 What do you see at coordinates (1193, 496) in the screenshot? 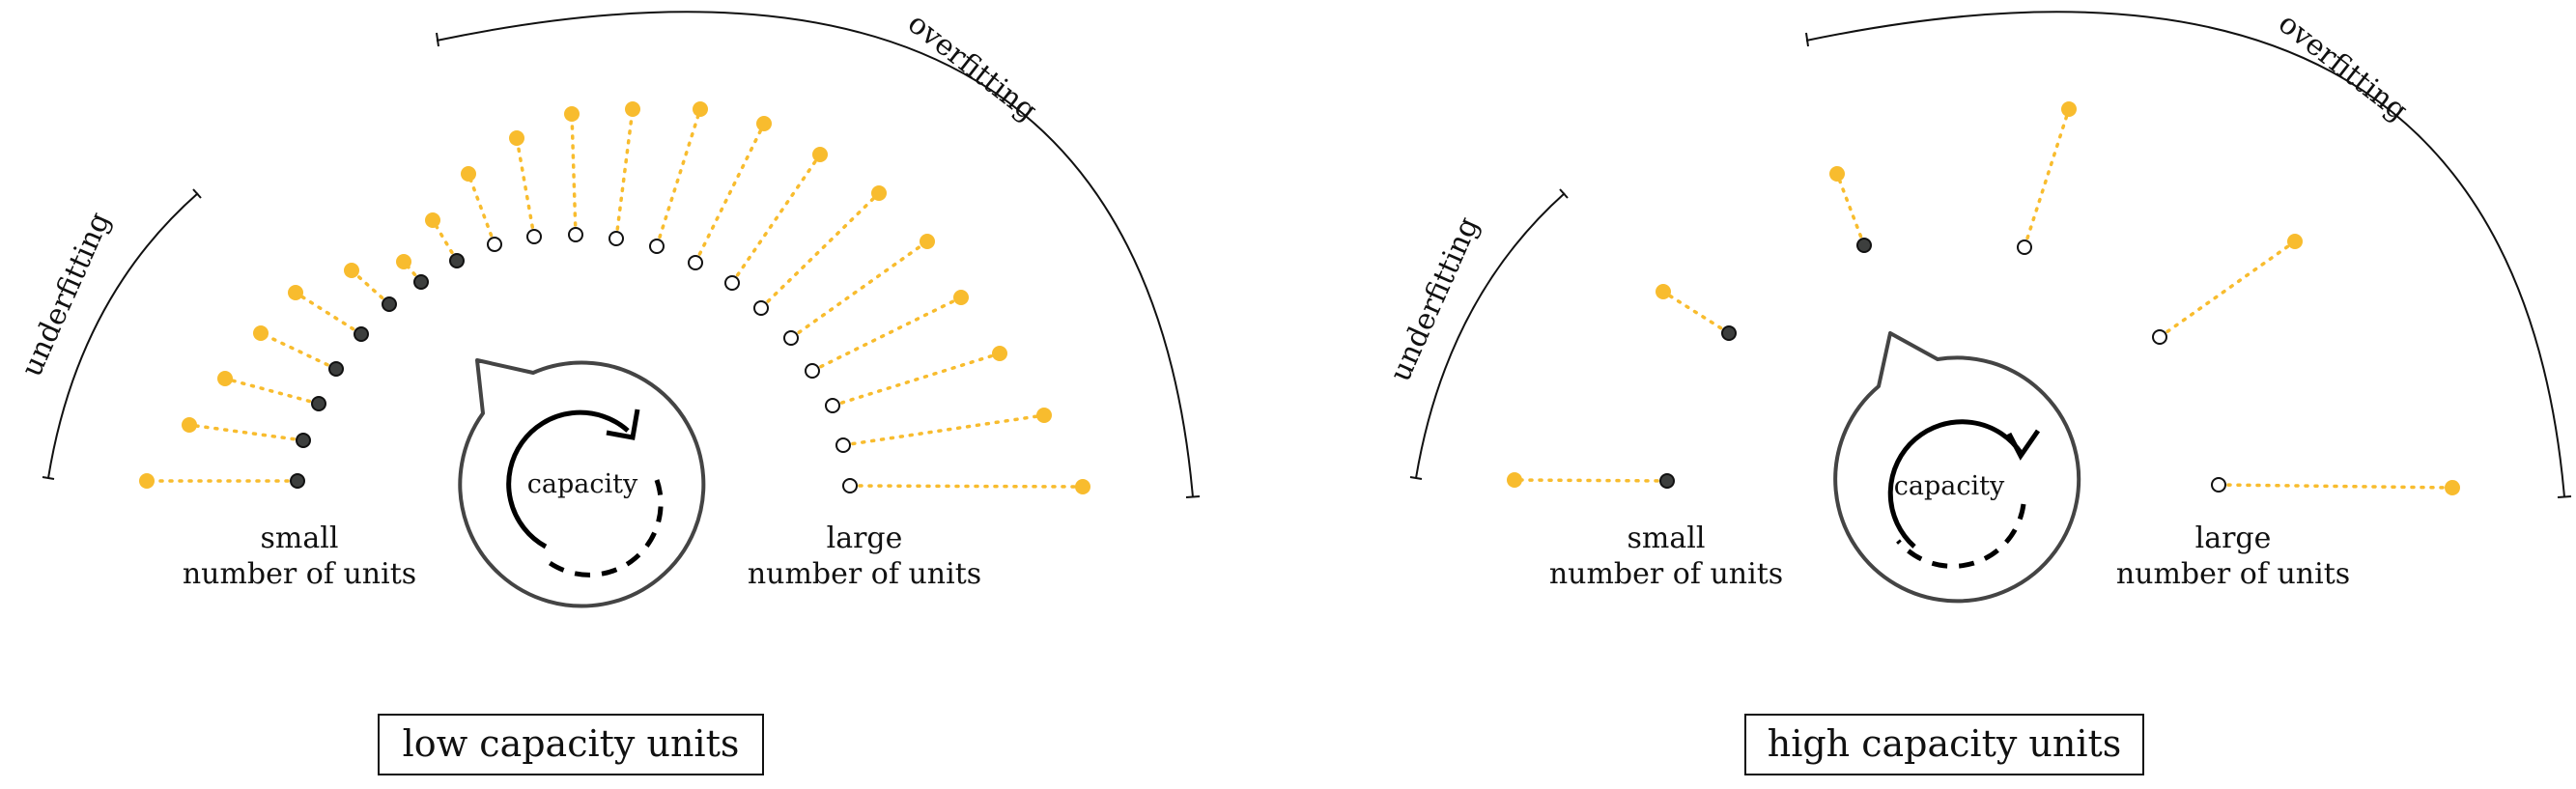
I see `overfitting-arc-tick-end` at bounding box center [1193, 496].